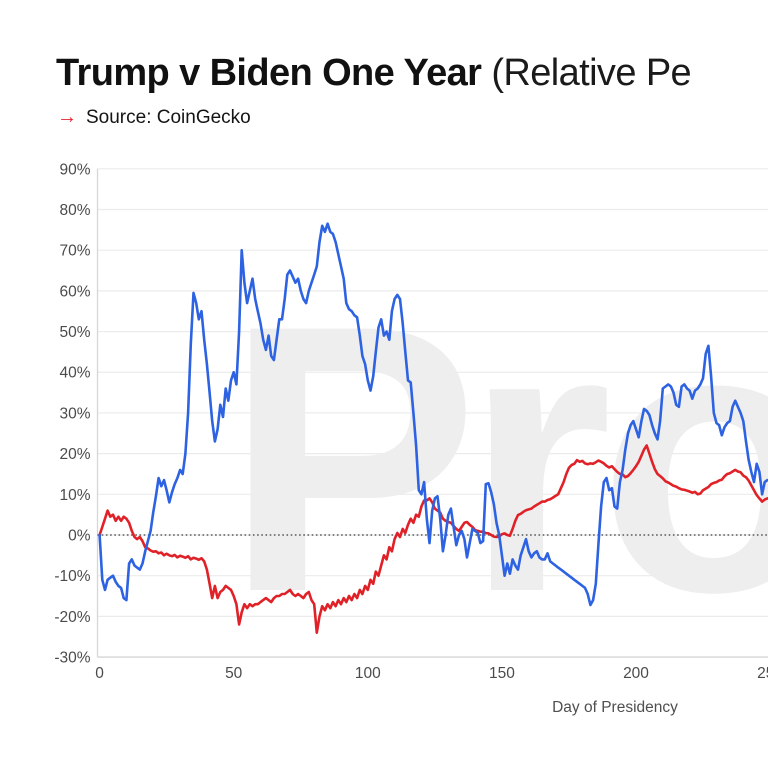  I want to click on y-tick-label: 90%, so click(74, 169).